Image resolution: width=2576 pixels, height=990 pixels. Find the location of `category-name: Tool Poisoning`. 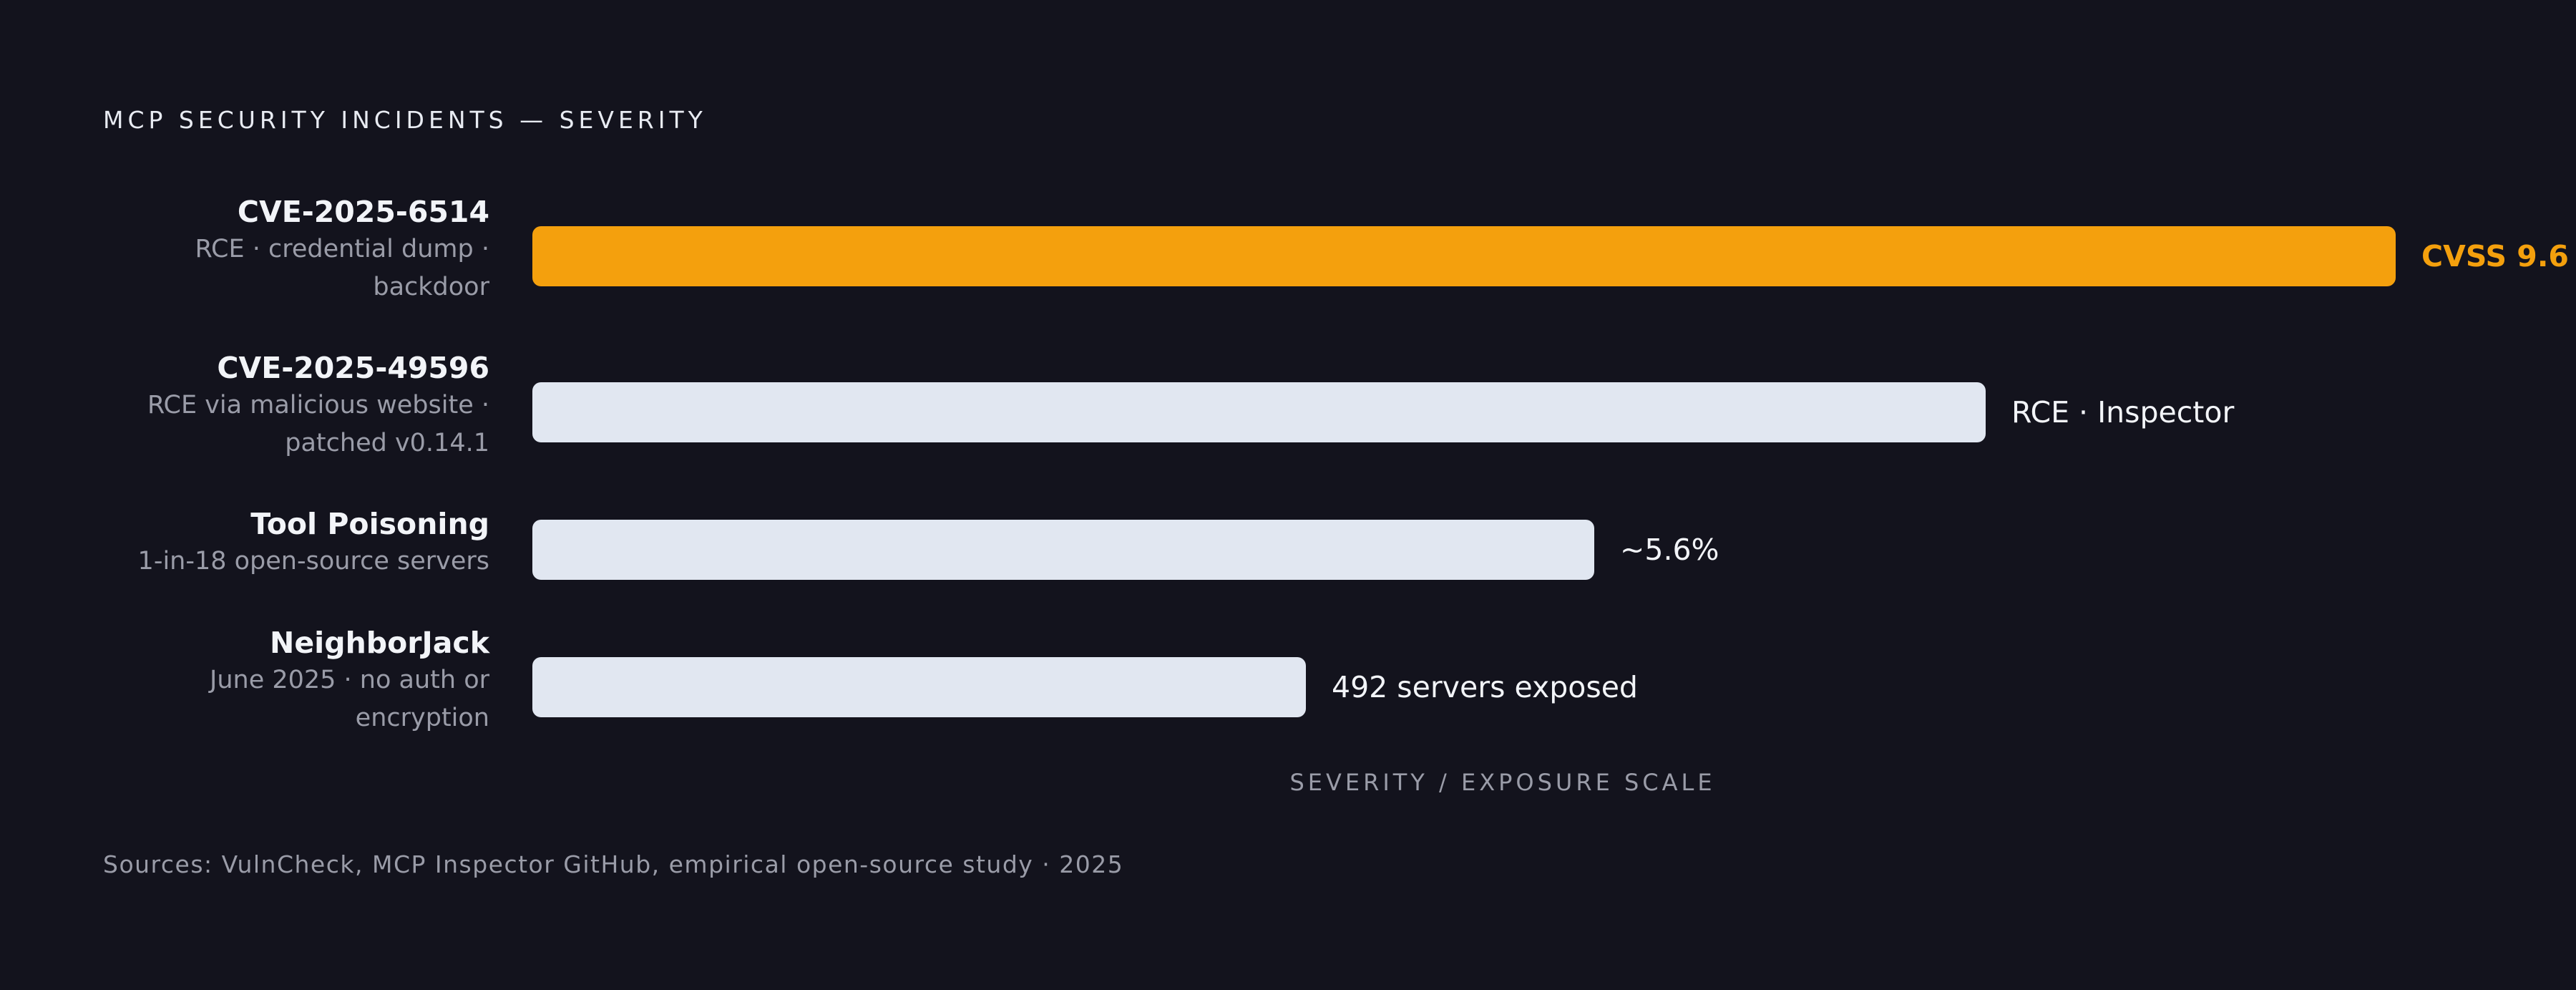

category-name: Tool Poisoning is located at coordinates (369, 524).